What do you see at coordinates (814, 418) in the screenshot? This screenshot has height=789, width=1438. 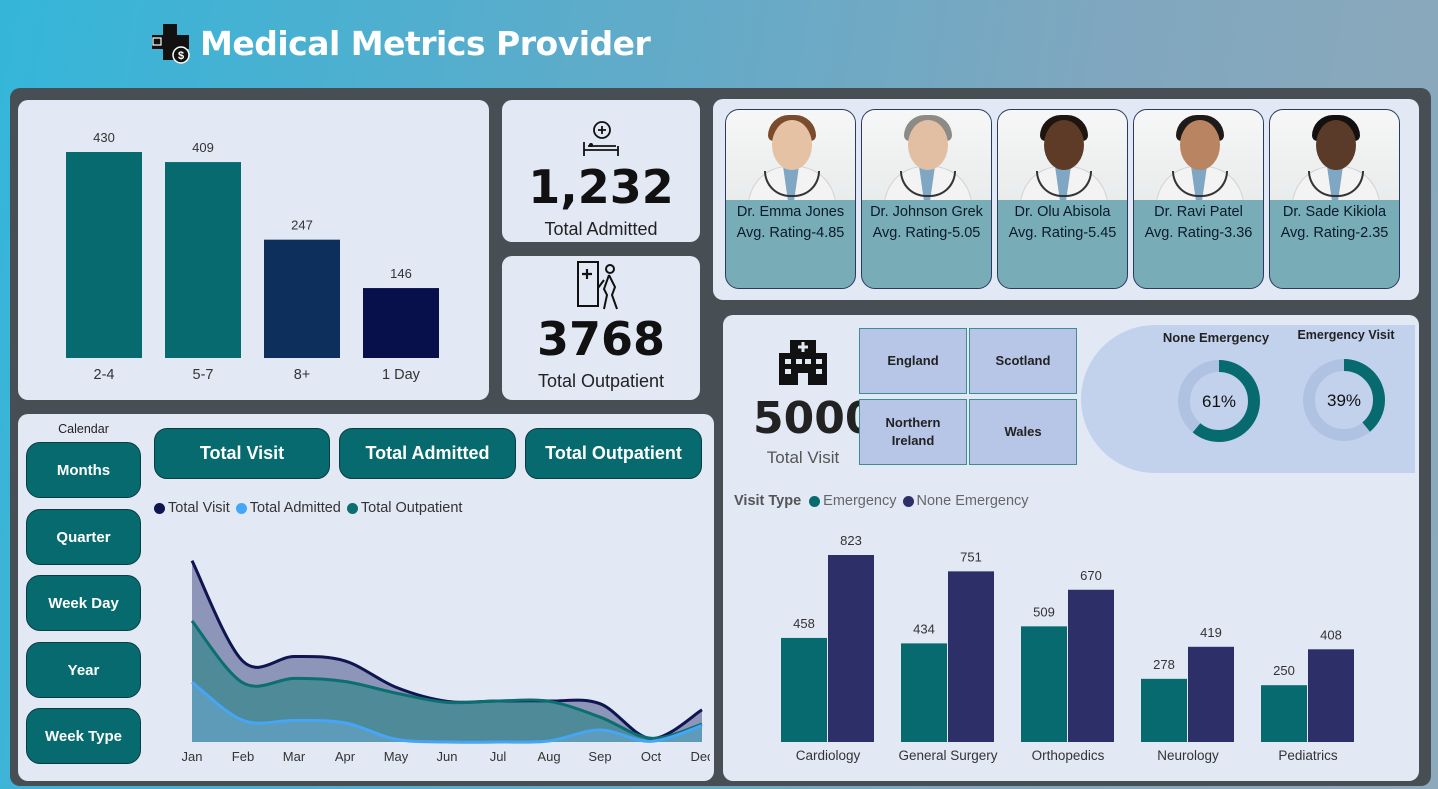 I see `total-visit-value: 5000` at bounding box center [814, 418].